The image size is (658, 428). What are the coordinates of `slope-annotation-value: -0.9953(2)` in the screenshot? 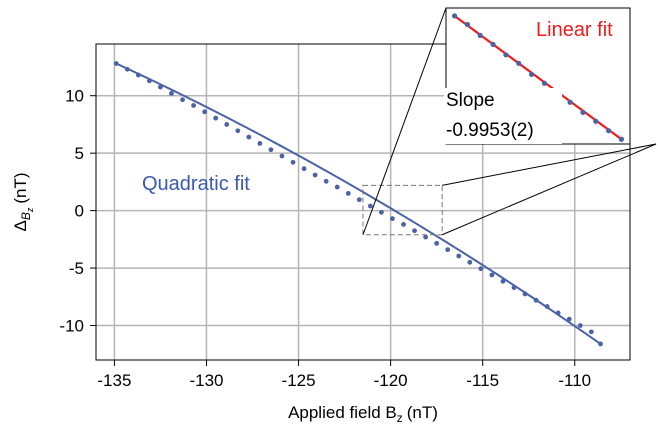 It's located at (490, 130).